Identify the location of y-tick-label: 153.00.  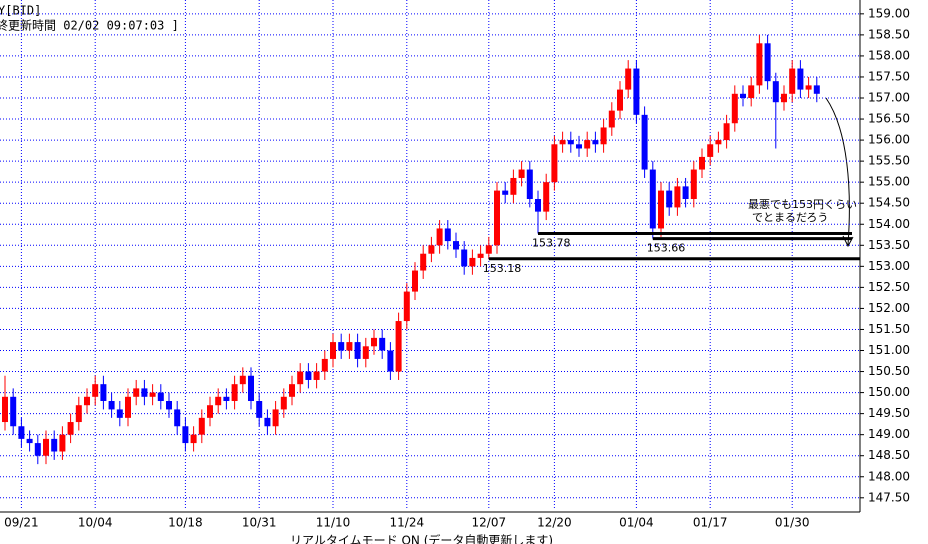
(889, 266).